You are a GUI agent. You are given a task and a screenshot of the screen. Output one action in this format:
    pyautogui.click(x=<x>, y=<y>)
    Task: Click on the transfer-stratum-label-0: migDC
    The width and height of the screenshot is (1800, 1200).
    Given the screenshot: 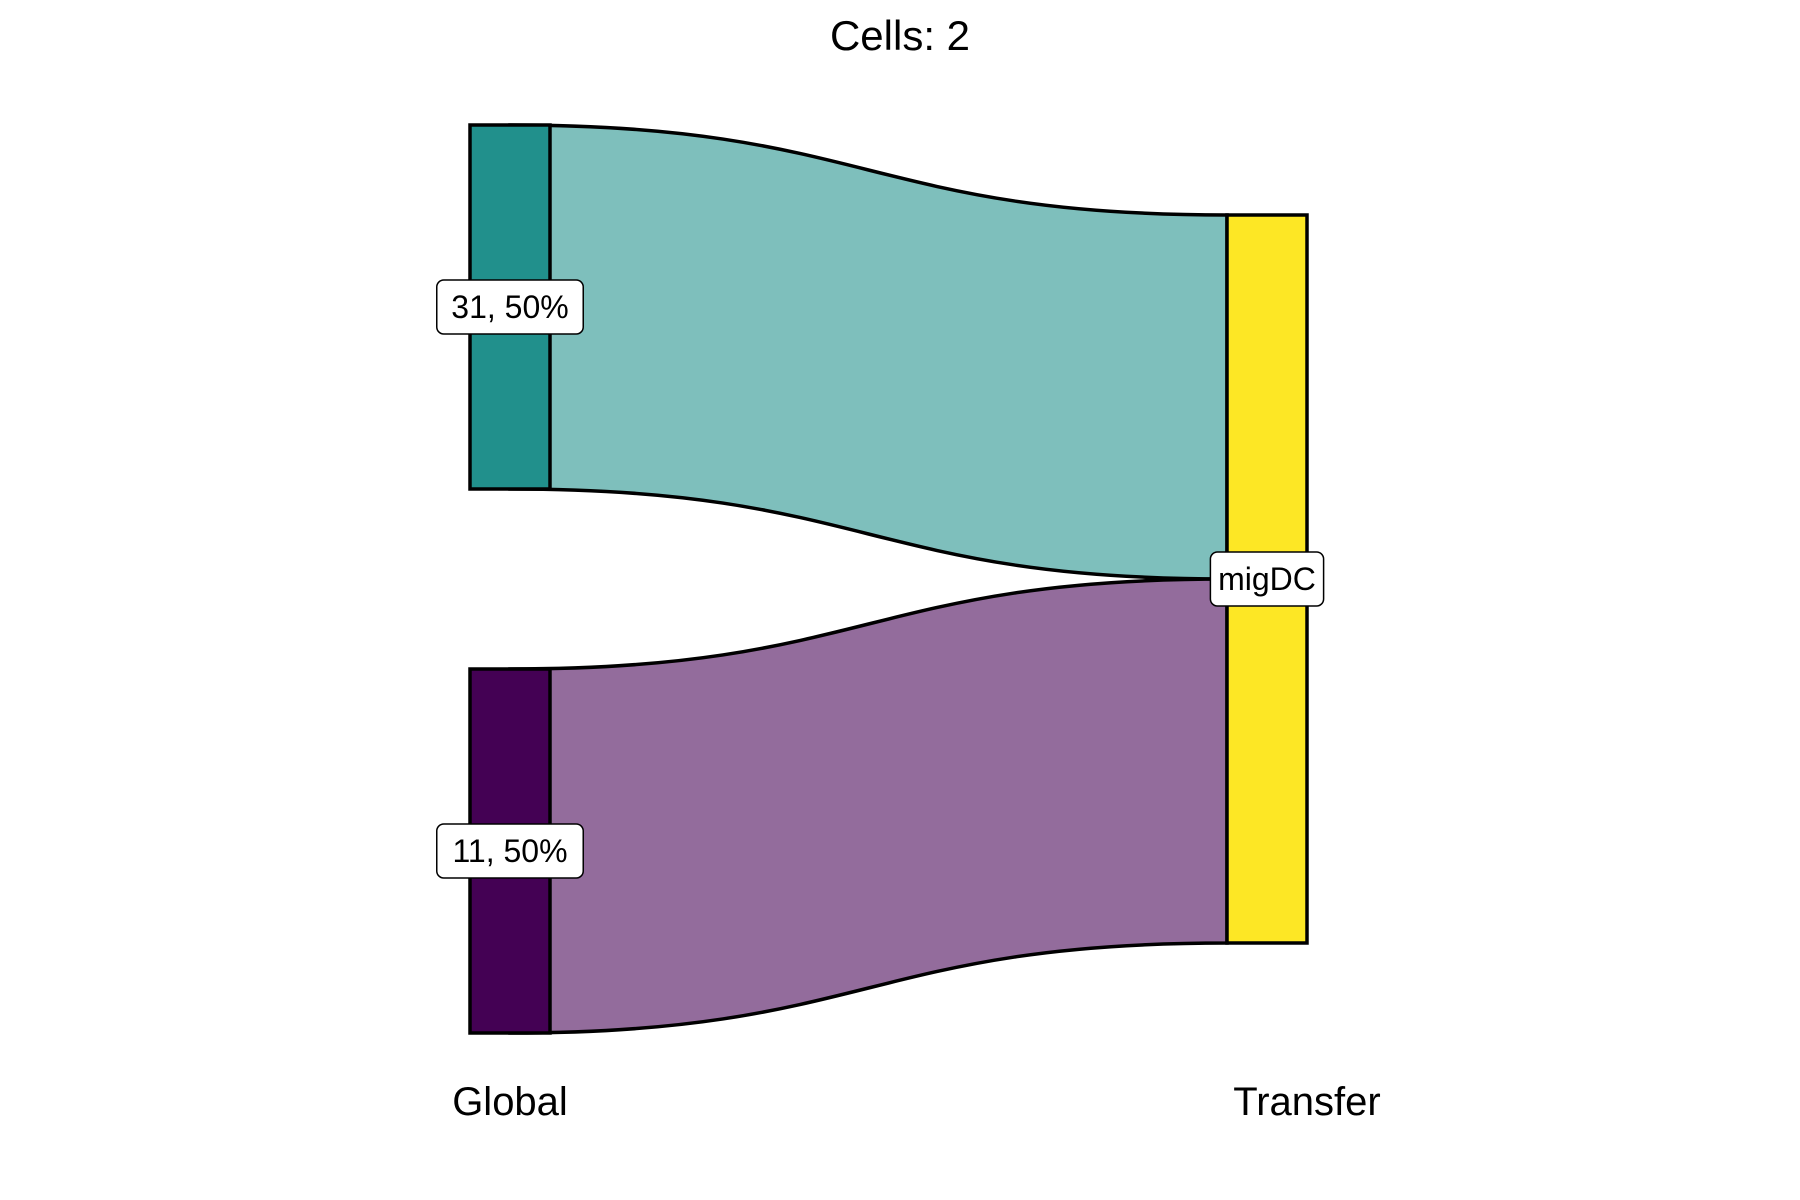 What is the action you would take?
    pyautogui.click(x=1267, y=579)
    